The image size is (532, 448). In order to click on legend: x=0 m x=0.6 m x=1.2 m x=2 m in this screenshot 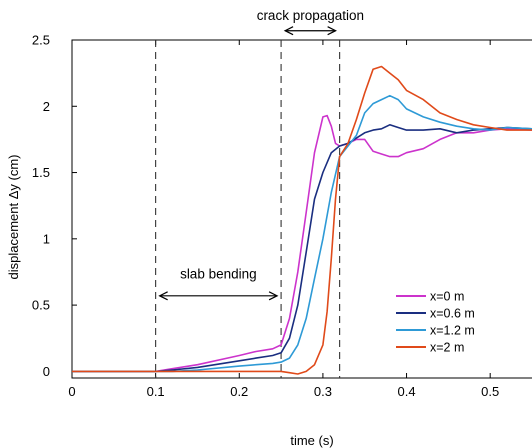, I will do `click(458, 322)`.